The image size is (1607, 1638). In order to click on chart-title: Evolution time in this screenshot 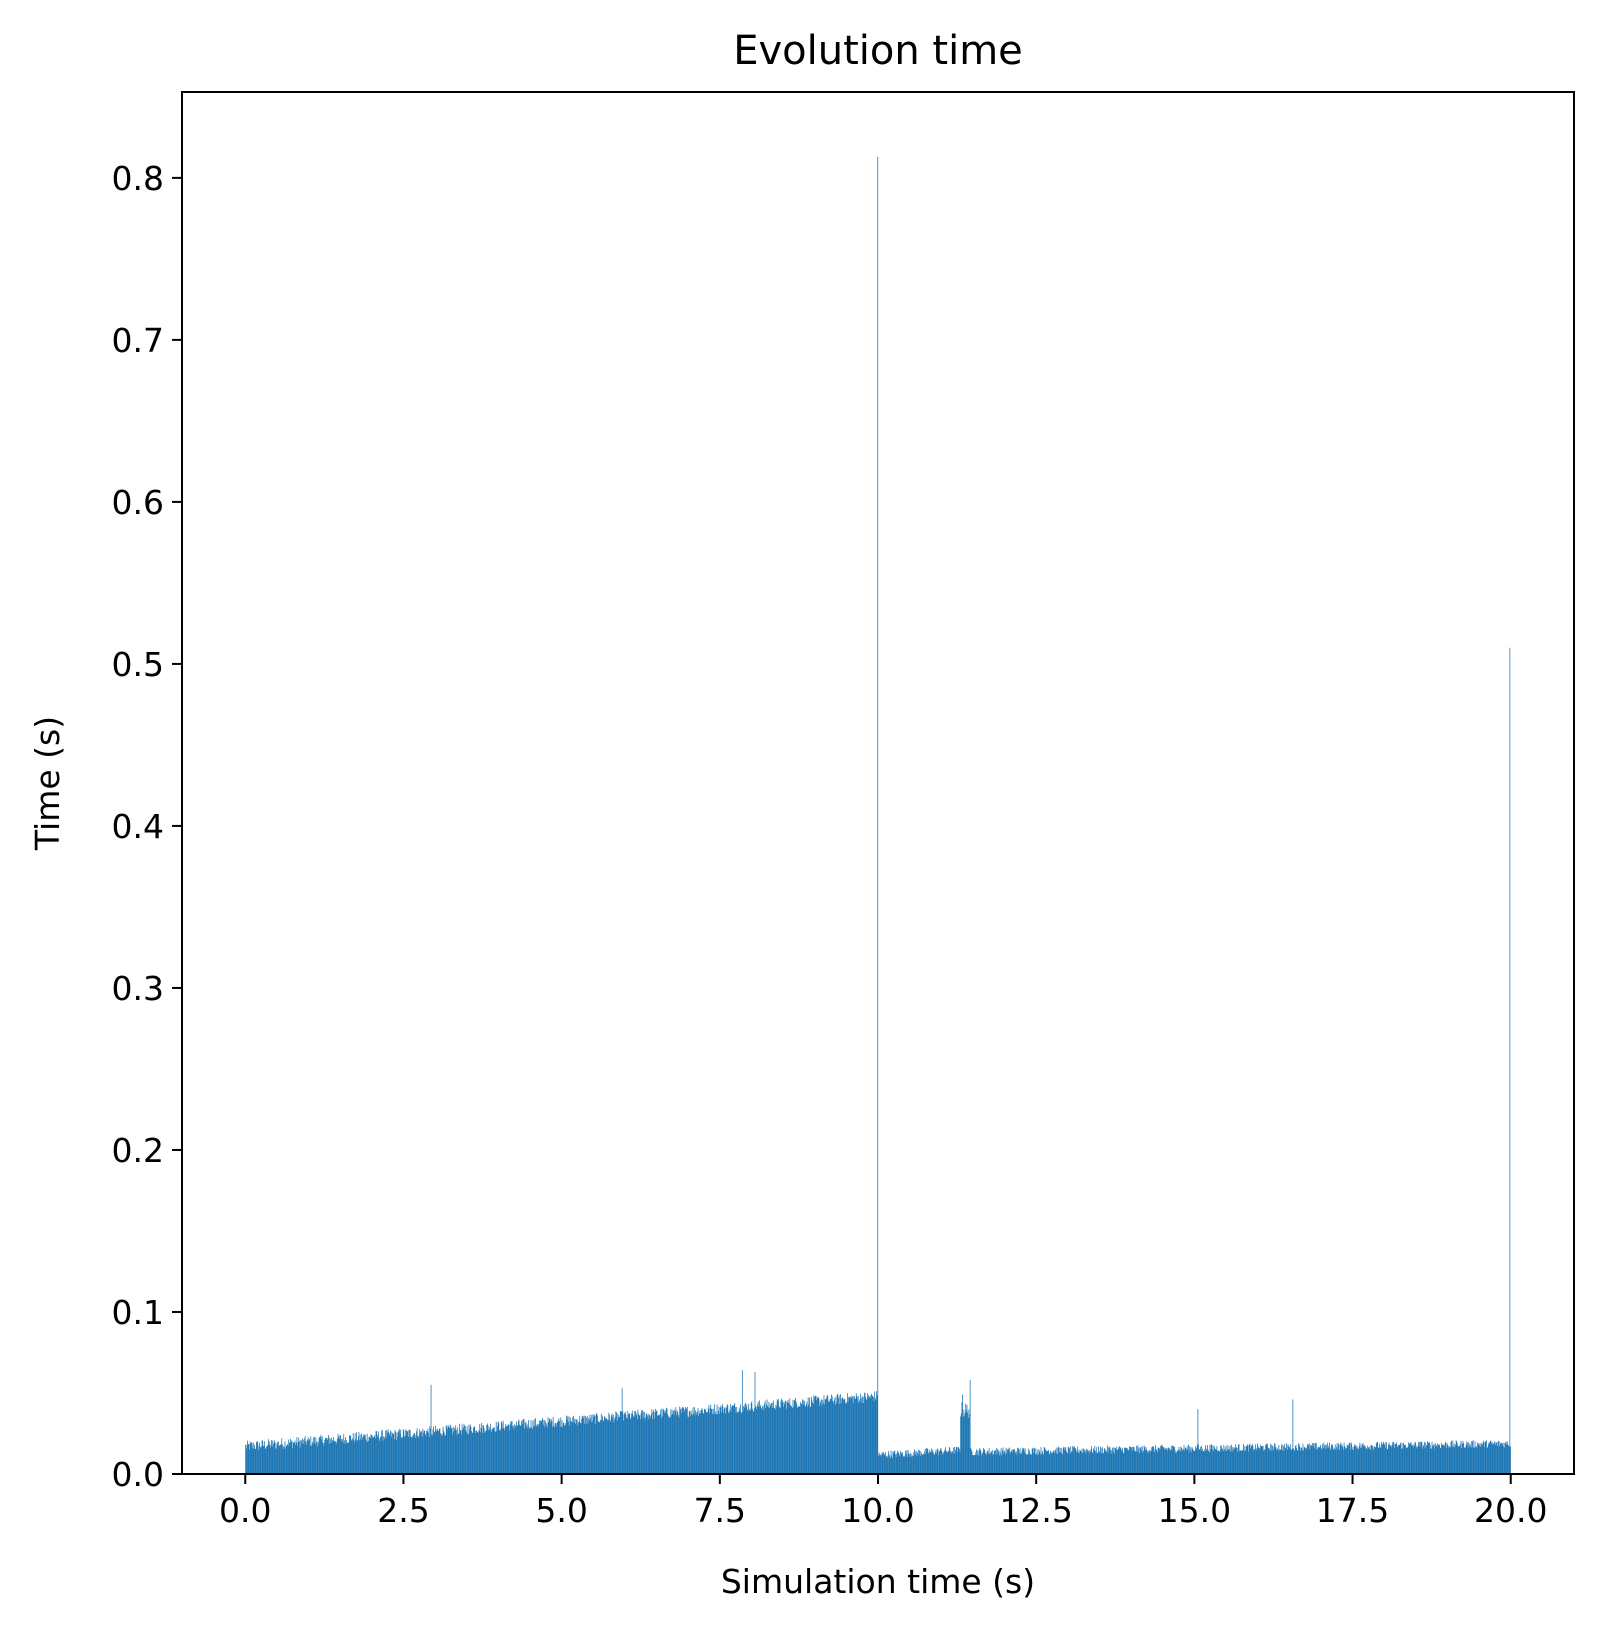, I will do `click(878, 51)`.